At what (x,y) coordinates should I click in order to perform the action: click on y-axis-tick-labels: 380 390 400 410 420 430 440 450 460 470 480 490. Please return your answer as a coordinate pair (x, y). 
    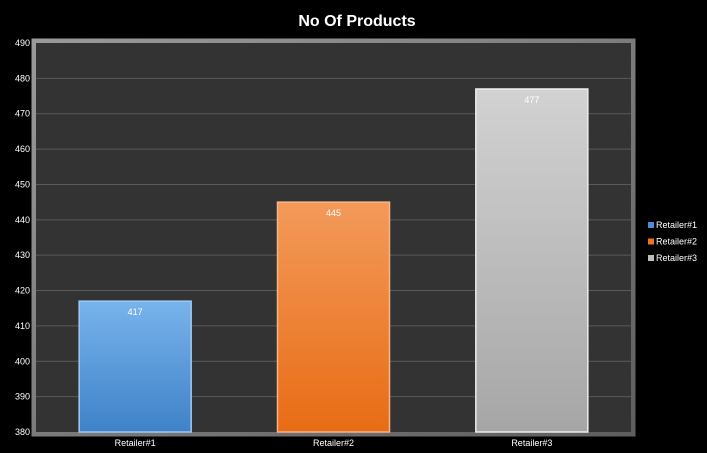
    Looking at the image, I should click on (22, 237).